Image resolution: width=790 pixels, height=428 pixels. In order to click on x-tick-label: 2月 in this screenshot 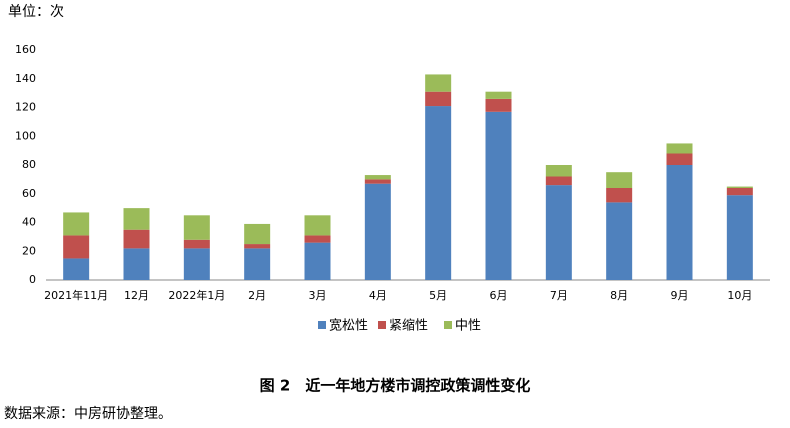, I will do `click(257, 295)`.